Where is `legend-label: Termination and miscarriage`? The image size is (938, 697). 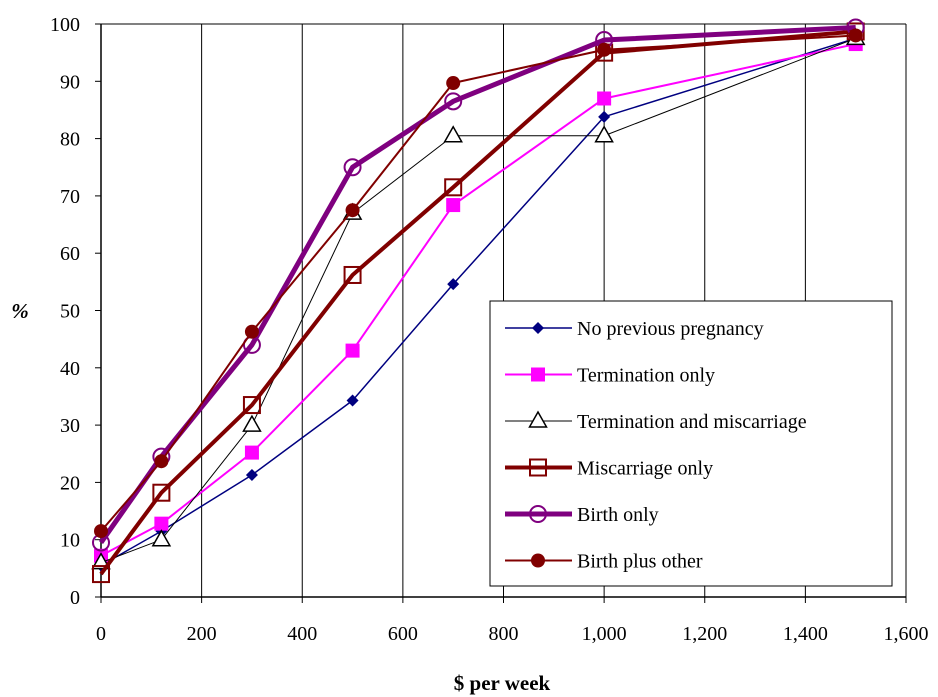
legend-label: Termination and miscarriage is located at coordinates (692, 422).